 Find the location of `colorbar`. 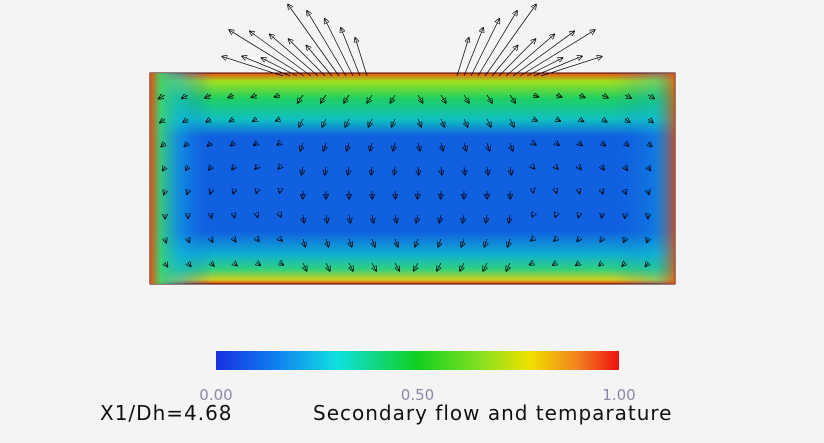

colorbar is located at coordinates (417, 360).